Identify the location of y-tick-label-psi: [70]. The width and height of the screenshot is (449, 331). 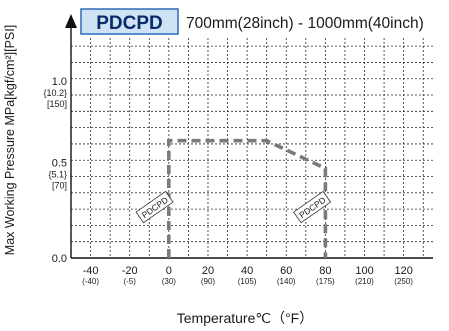
(59, 186).